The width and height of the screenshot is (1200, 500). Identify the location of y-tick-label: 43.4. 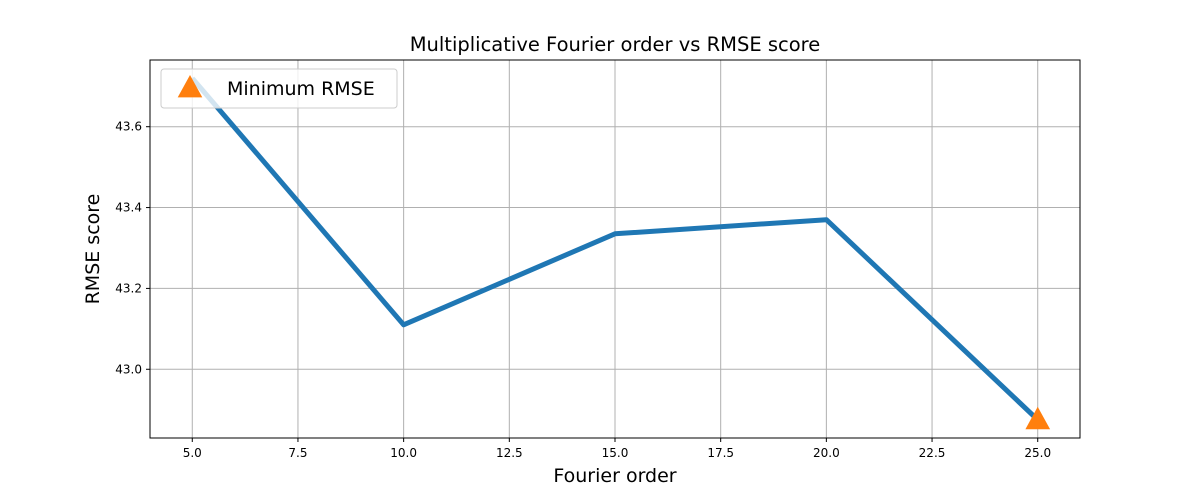
(128, 208).